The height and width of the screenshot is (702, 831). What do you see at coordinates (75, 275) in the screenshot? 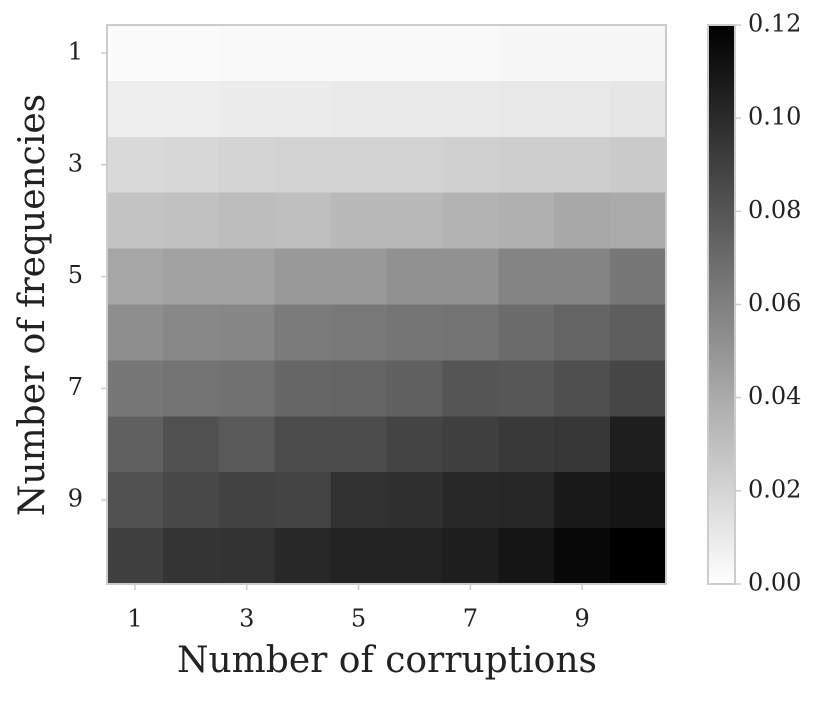
I see `y-tick-label: 5` at bounding box center [75, 275].